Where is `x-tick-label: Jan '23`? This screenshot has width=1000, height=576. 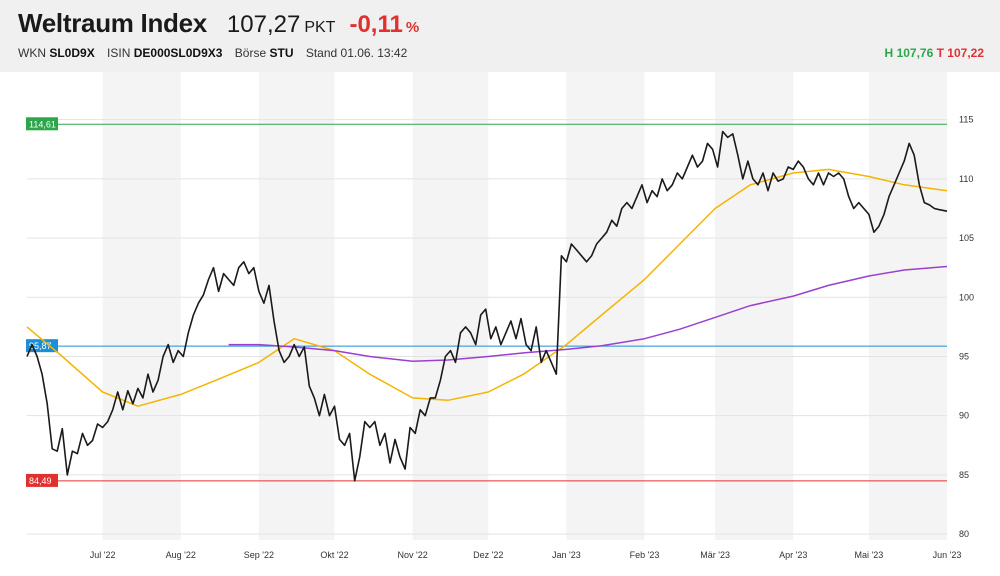
x-tick-label: Jan '23 is located at coordinates (566, 555).